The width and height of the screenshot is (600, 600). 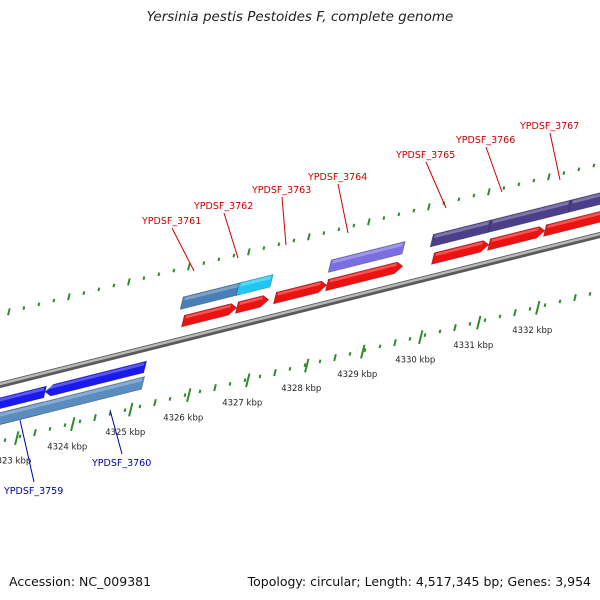 I want to click on gene-label-YPDSF_3760: YPDSF_3760, so click(x=121, y=463).